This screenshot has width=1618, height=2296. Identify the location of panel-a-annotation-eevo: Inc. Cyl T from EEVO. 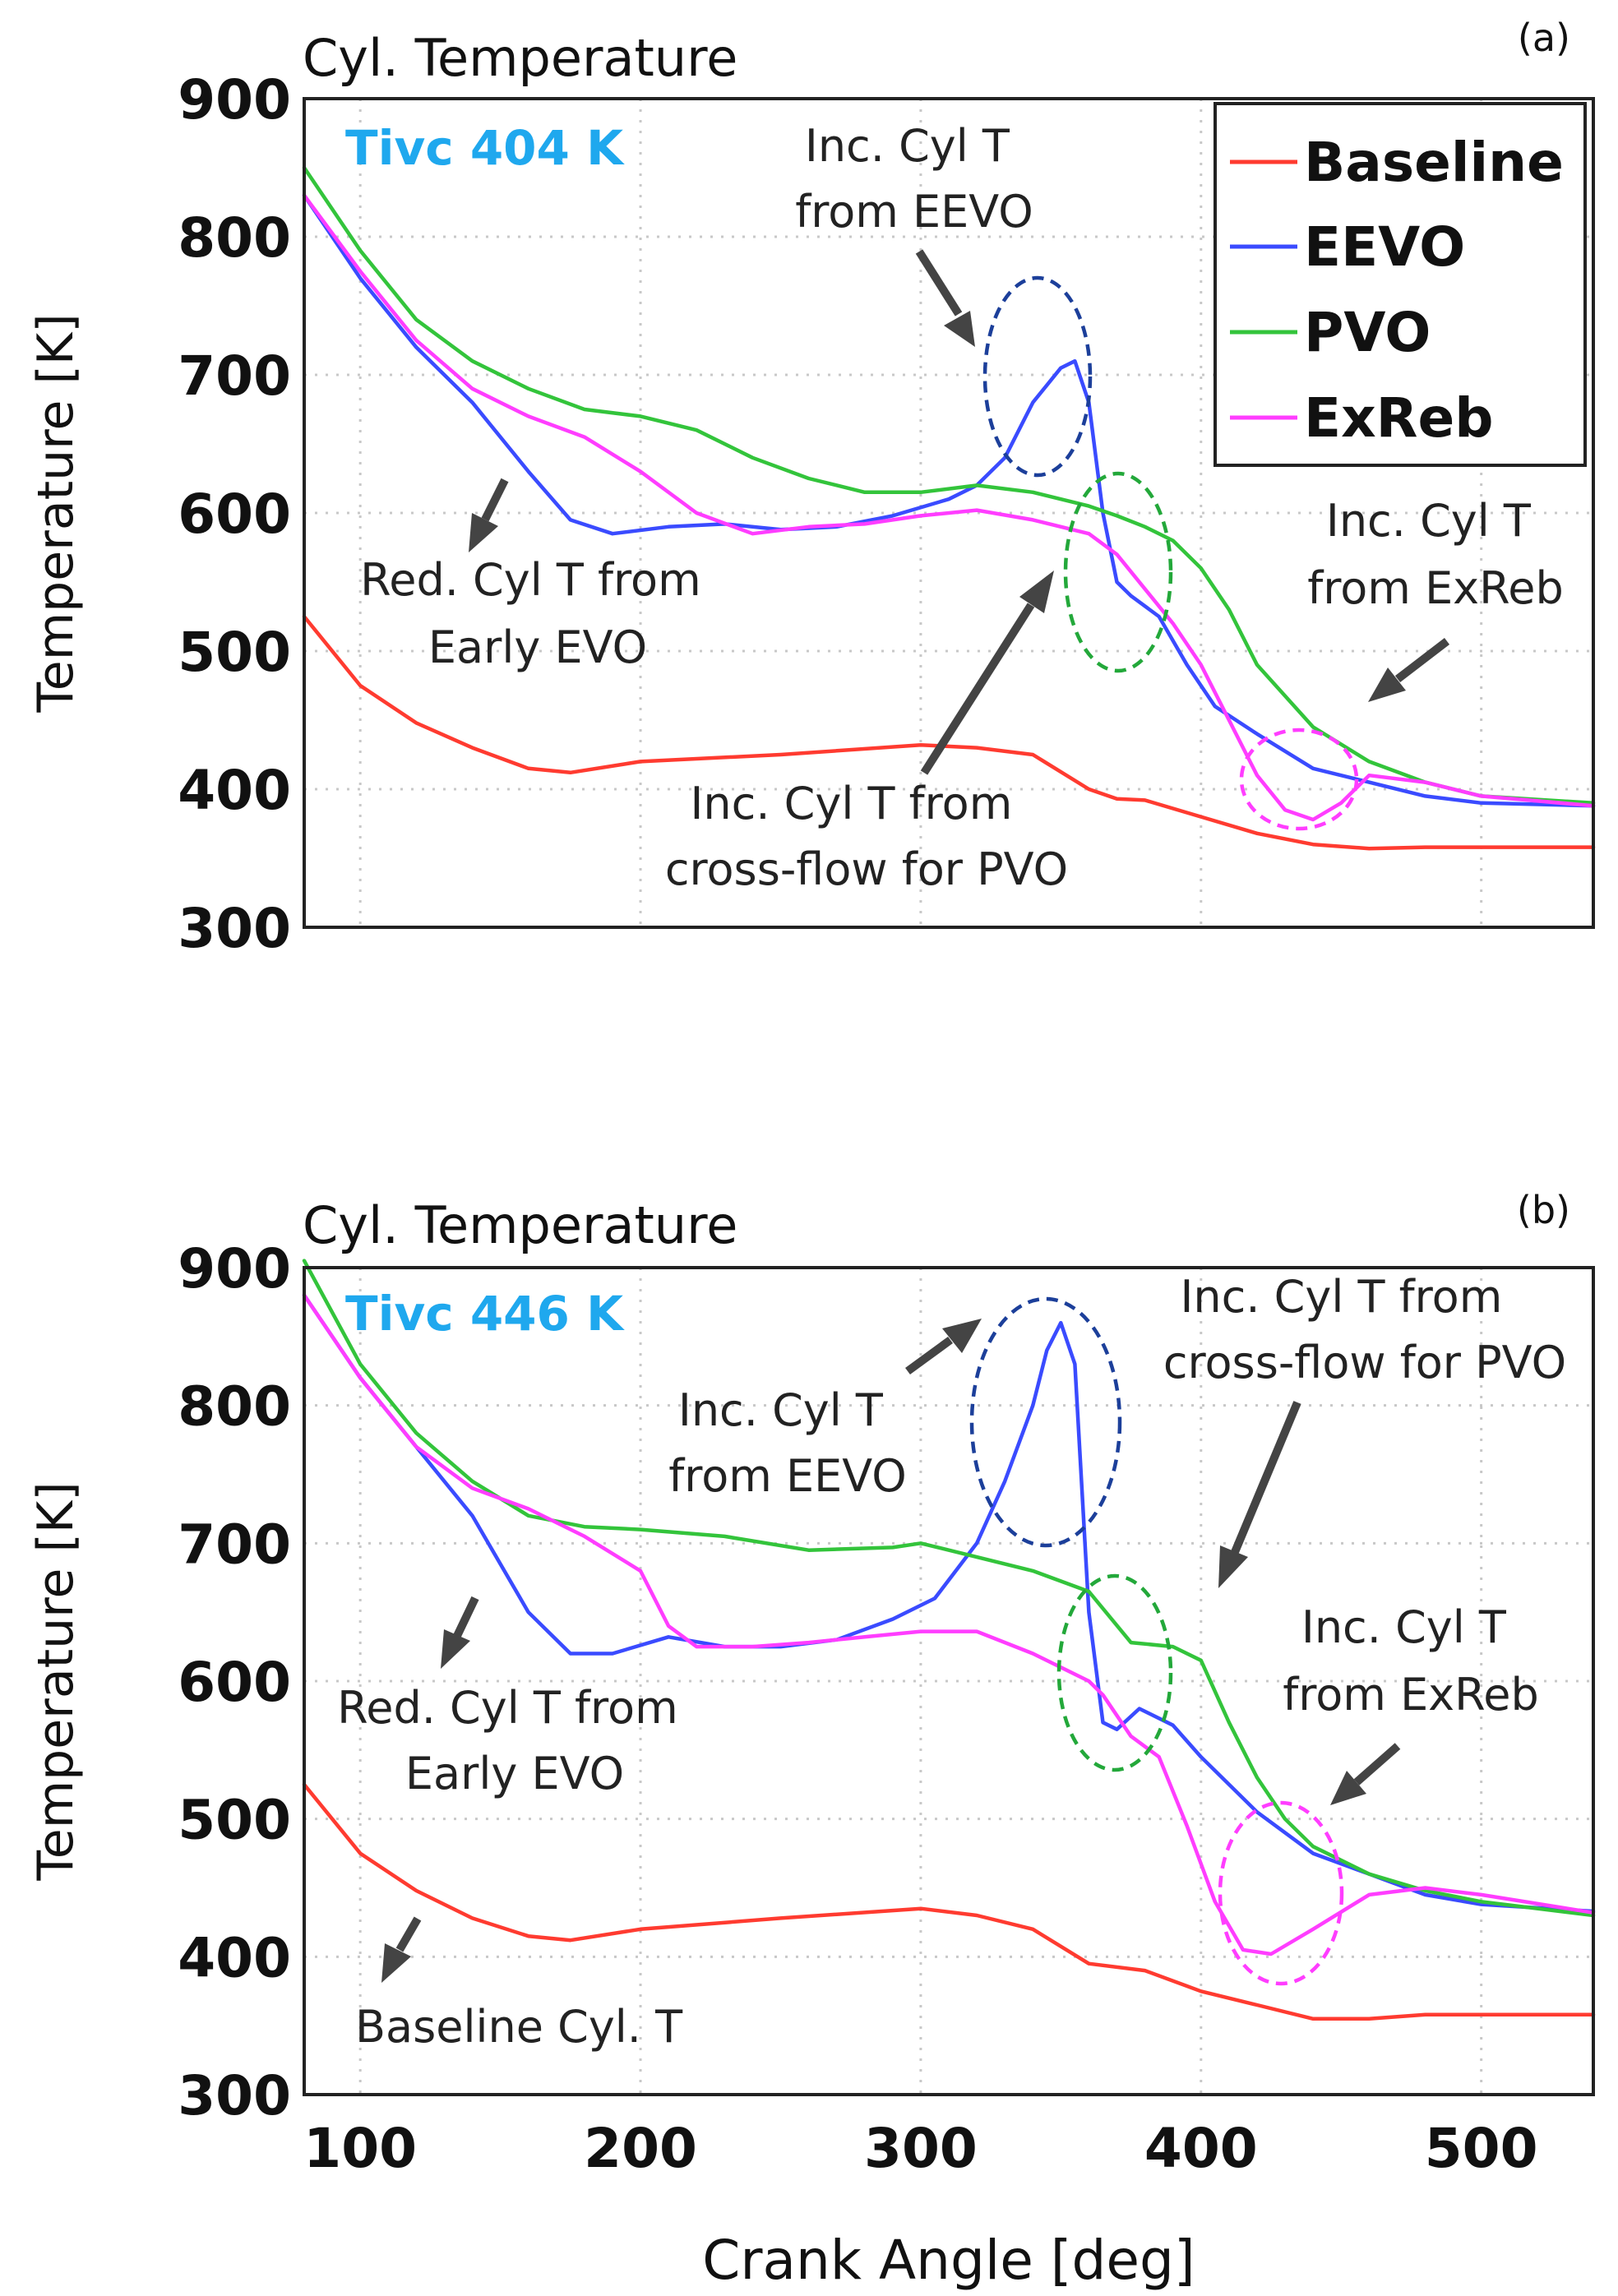
(914, 179).